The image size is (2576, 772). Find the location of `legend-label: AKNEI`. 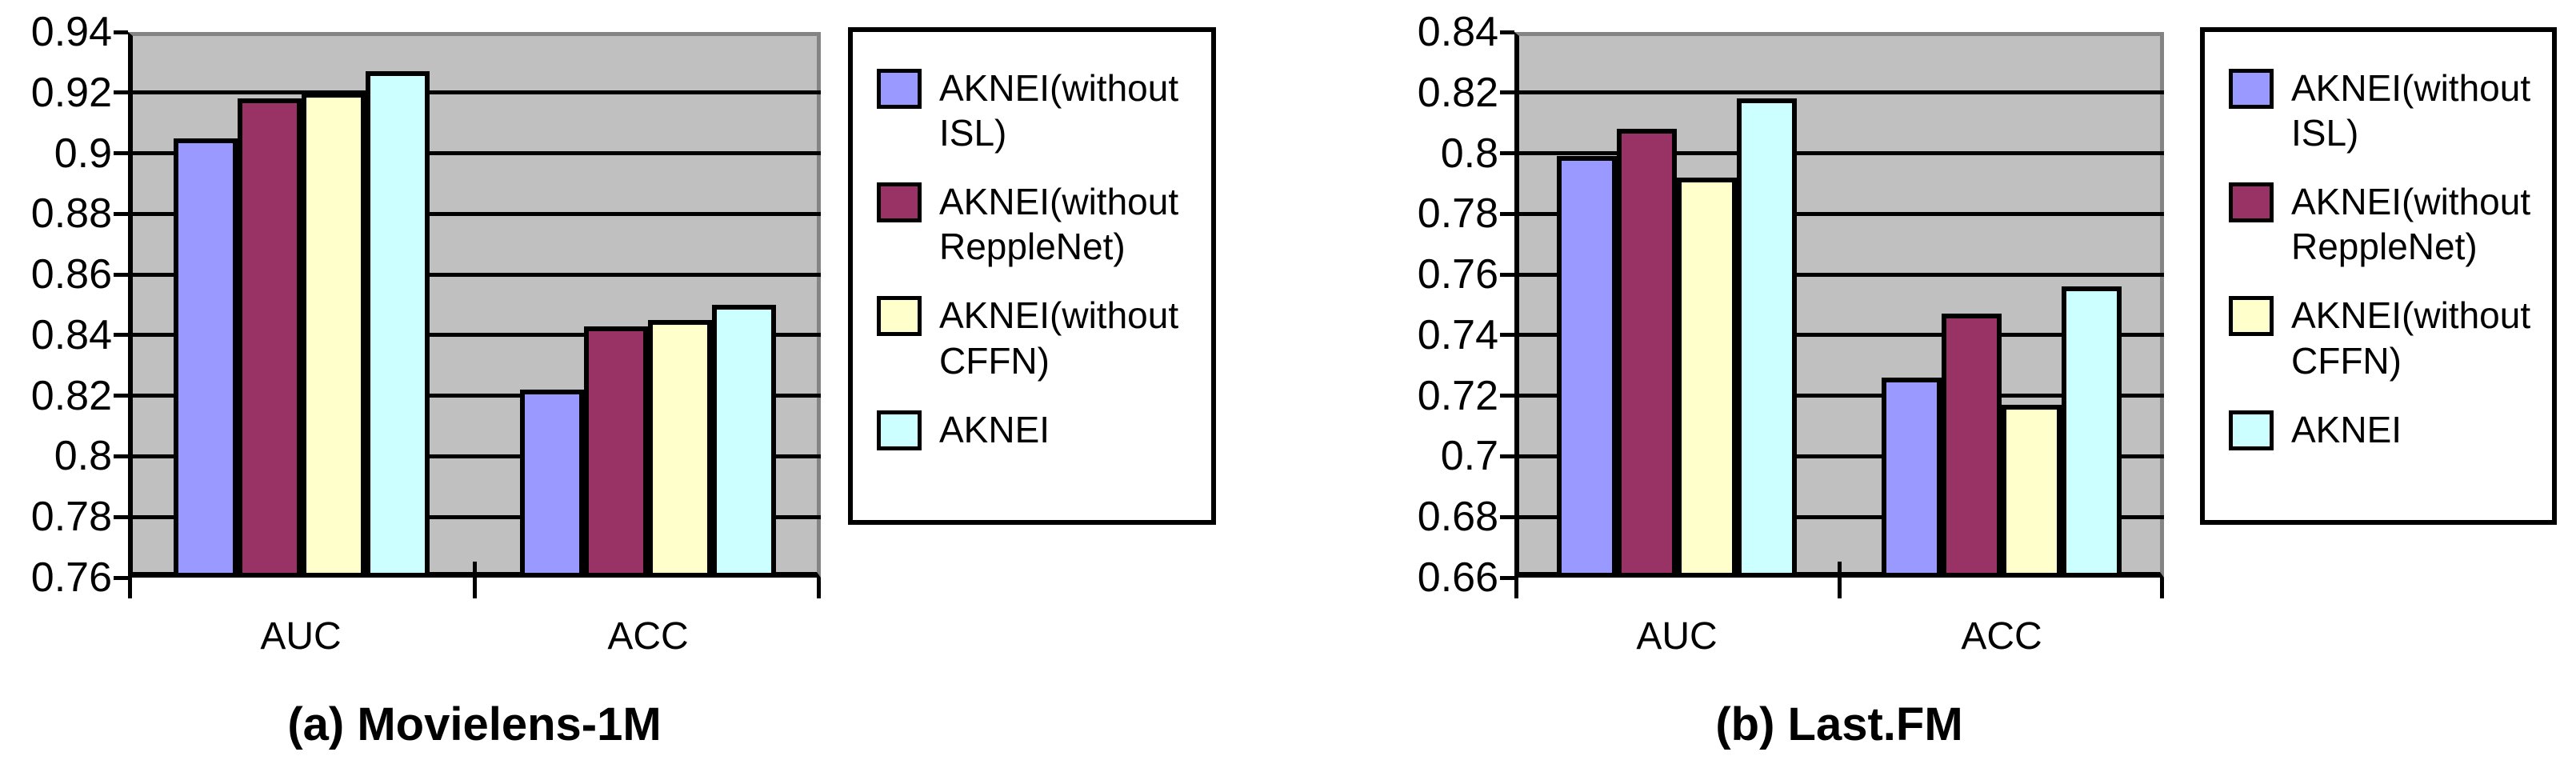

legend-label: AKNEI is located at coordinates (994, 429).